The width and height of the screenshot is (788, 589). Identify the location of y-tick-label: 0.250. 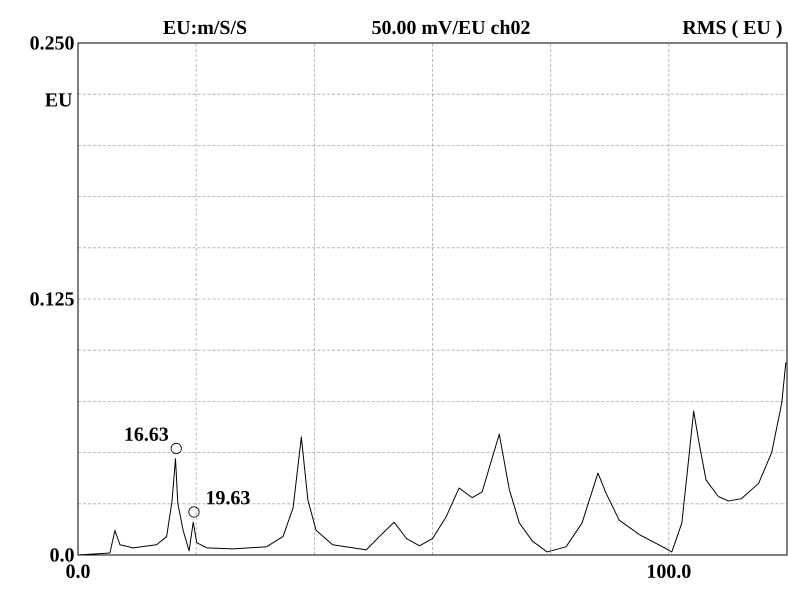
(52, 43).